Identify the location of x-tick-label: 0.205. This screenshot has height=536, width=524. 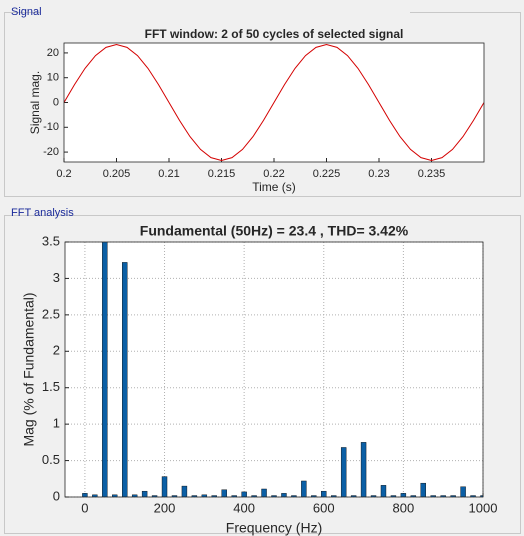
(117, 174).